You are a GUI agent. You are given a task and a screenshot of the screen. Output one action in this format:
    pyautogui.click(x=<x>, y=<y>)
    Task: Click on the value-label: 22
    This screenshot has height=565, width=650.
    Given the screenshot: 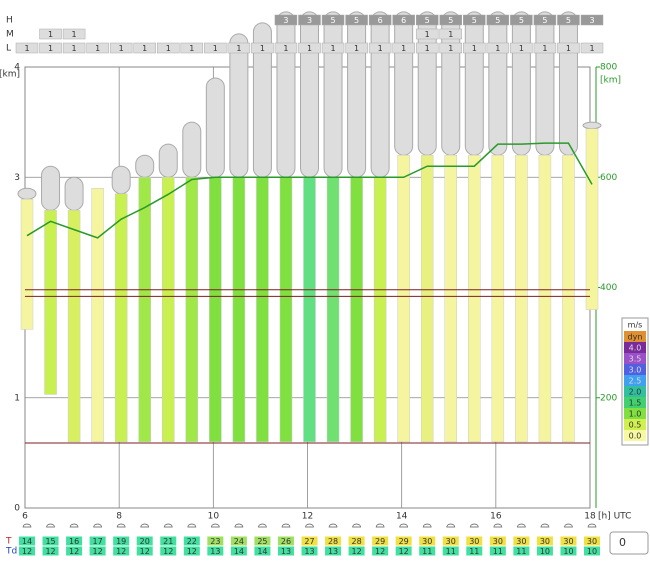 What is the action you would take?
    pyautogui.click(x=192, y=541)
    